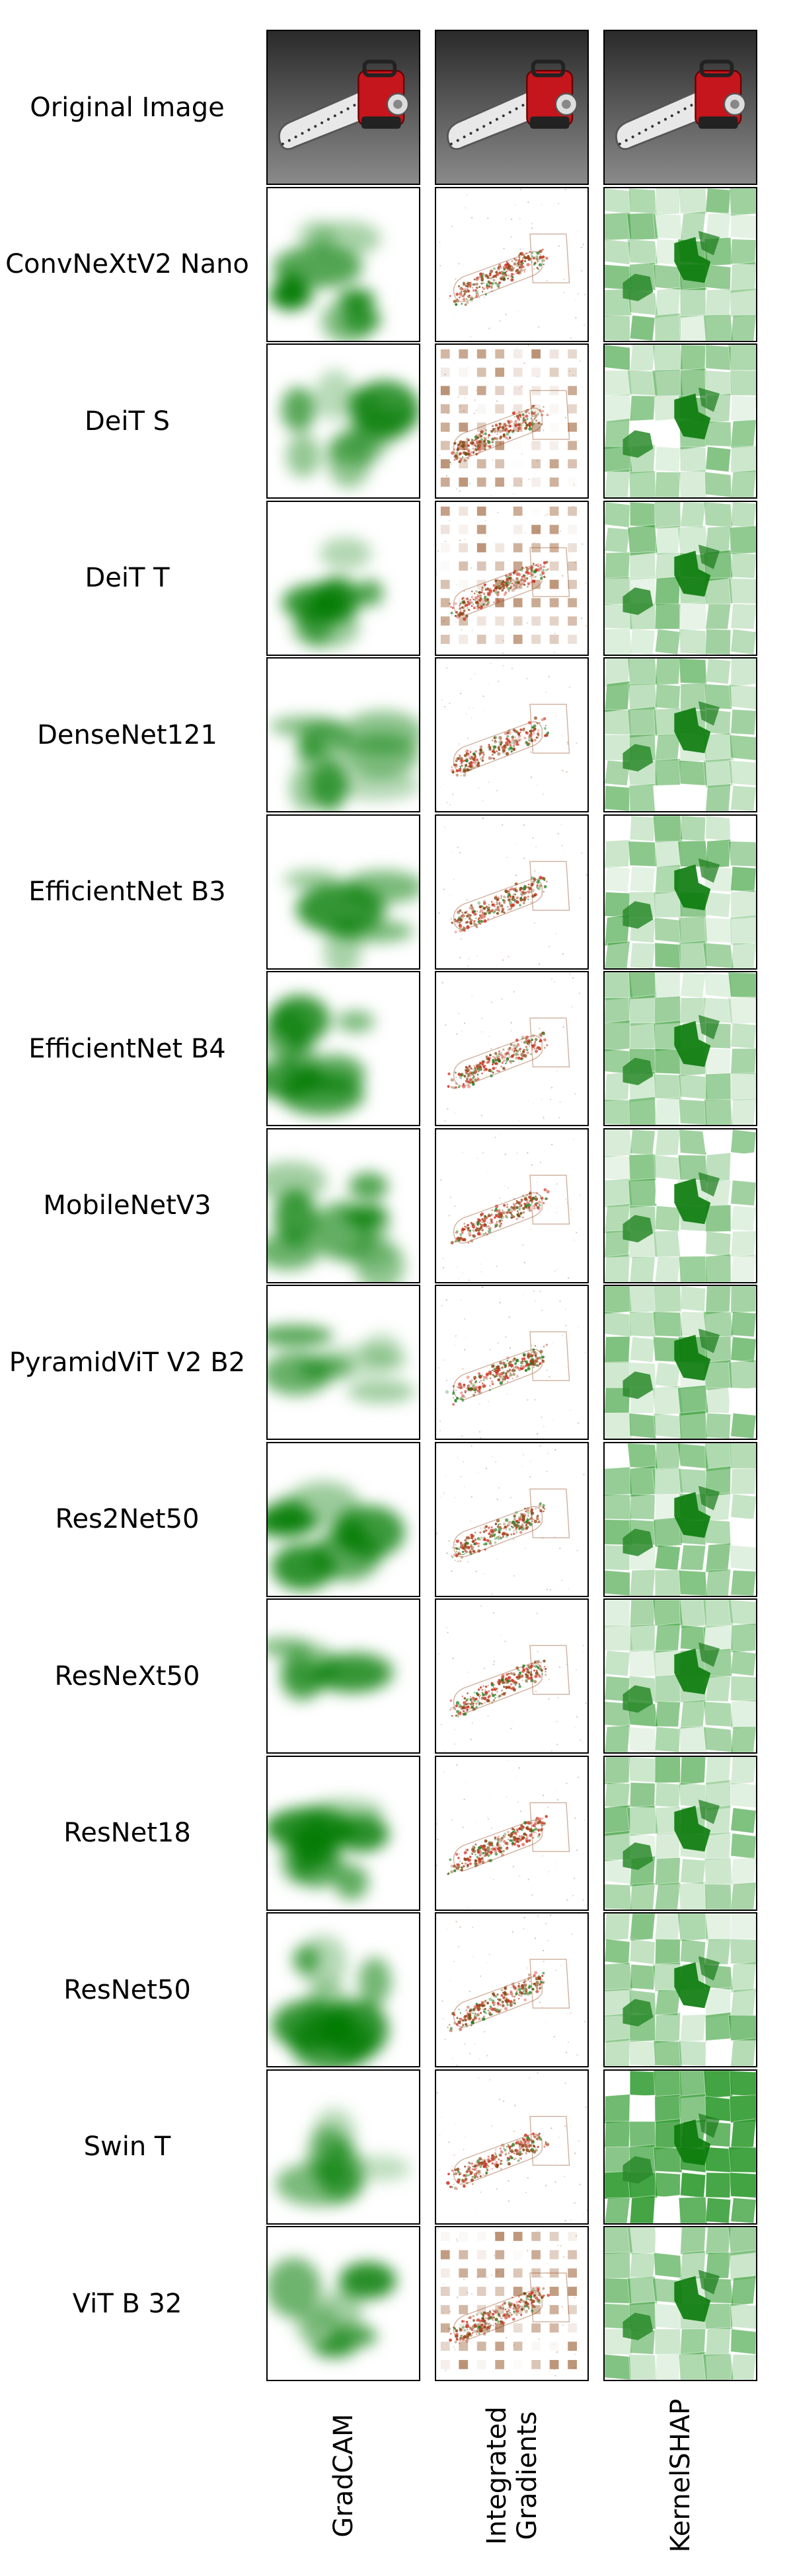 This screenshot has width=793, height=2576. Describe the element at coordinates (127, 1677) in the screenshot. I see `row-label-model: ResNeXt50` at that location.